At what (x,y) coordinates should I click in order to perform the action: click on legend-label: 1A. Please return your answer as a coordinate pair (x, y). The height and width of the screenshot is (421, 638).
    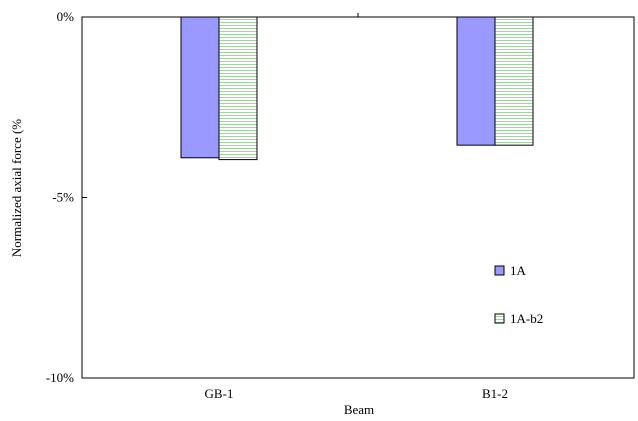
    Looking at the image, I should click on (518, 270).